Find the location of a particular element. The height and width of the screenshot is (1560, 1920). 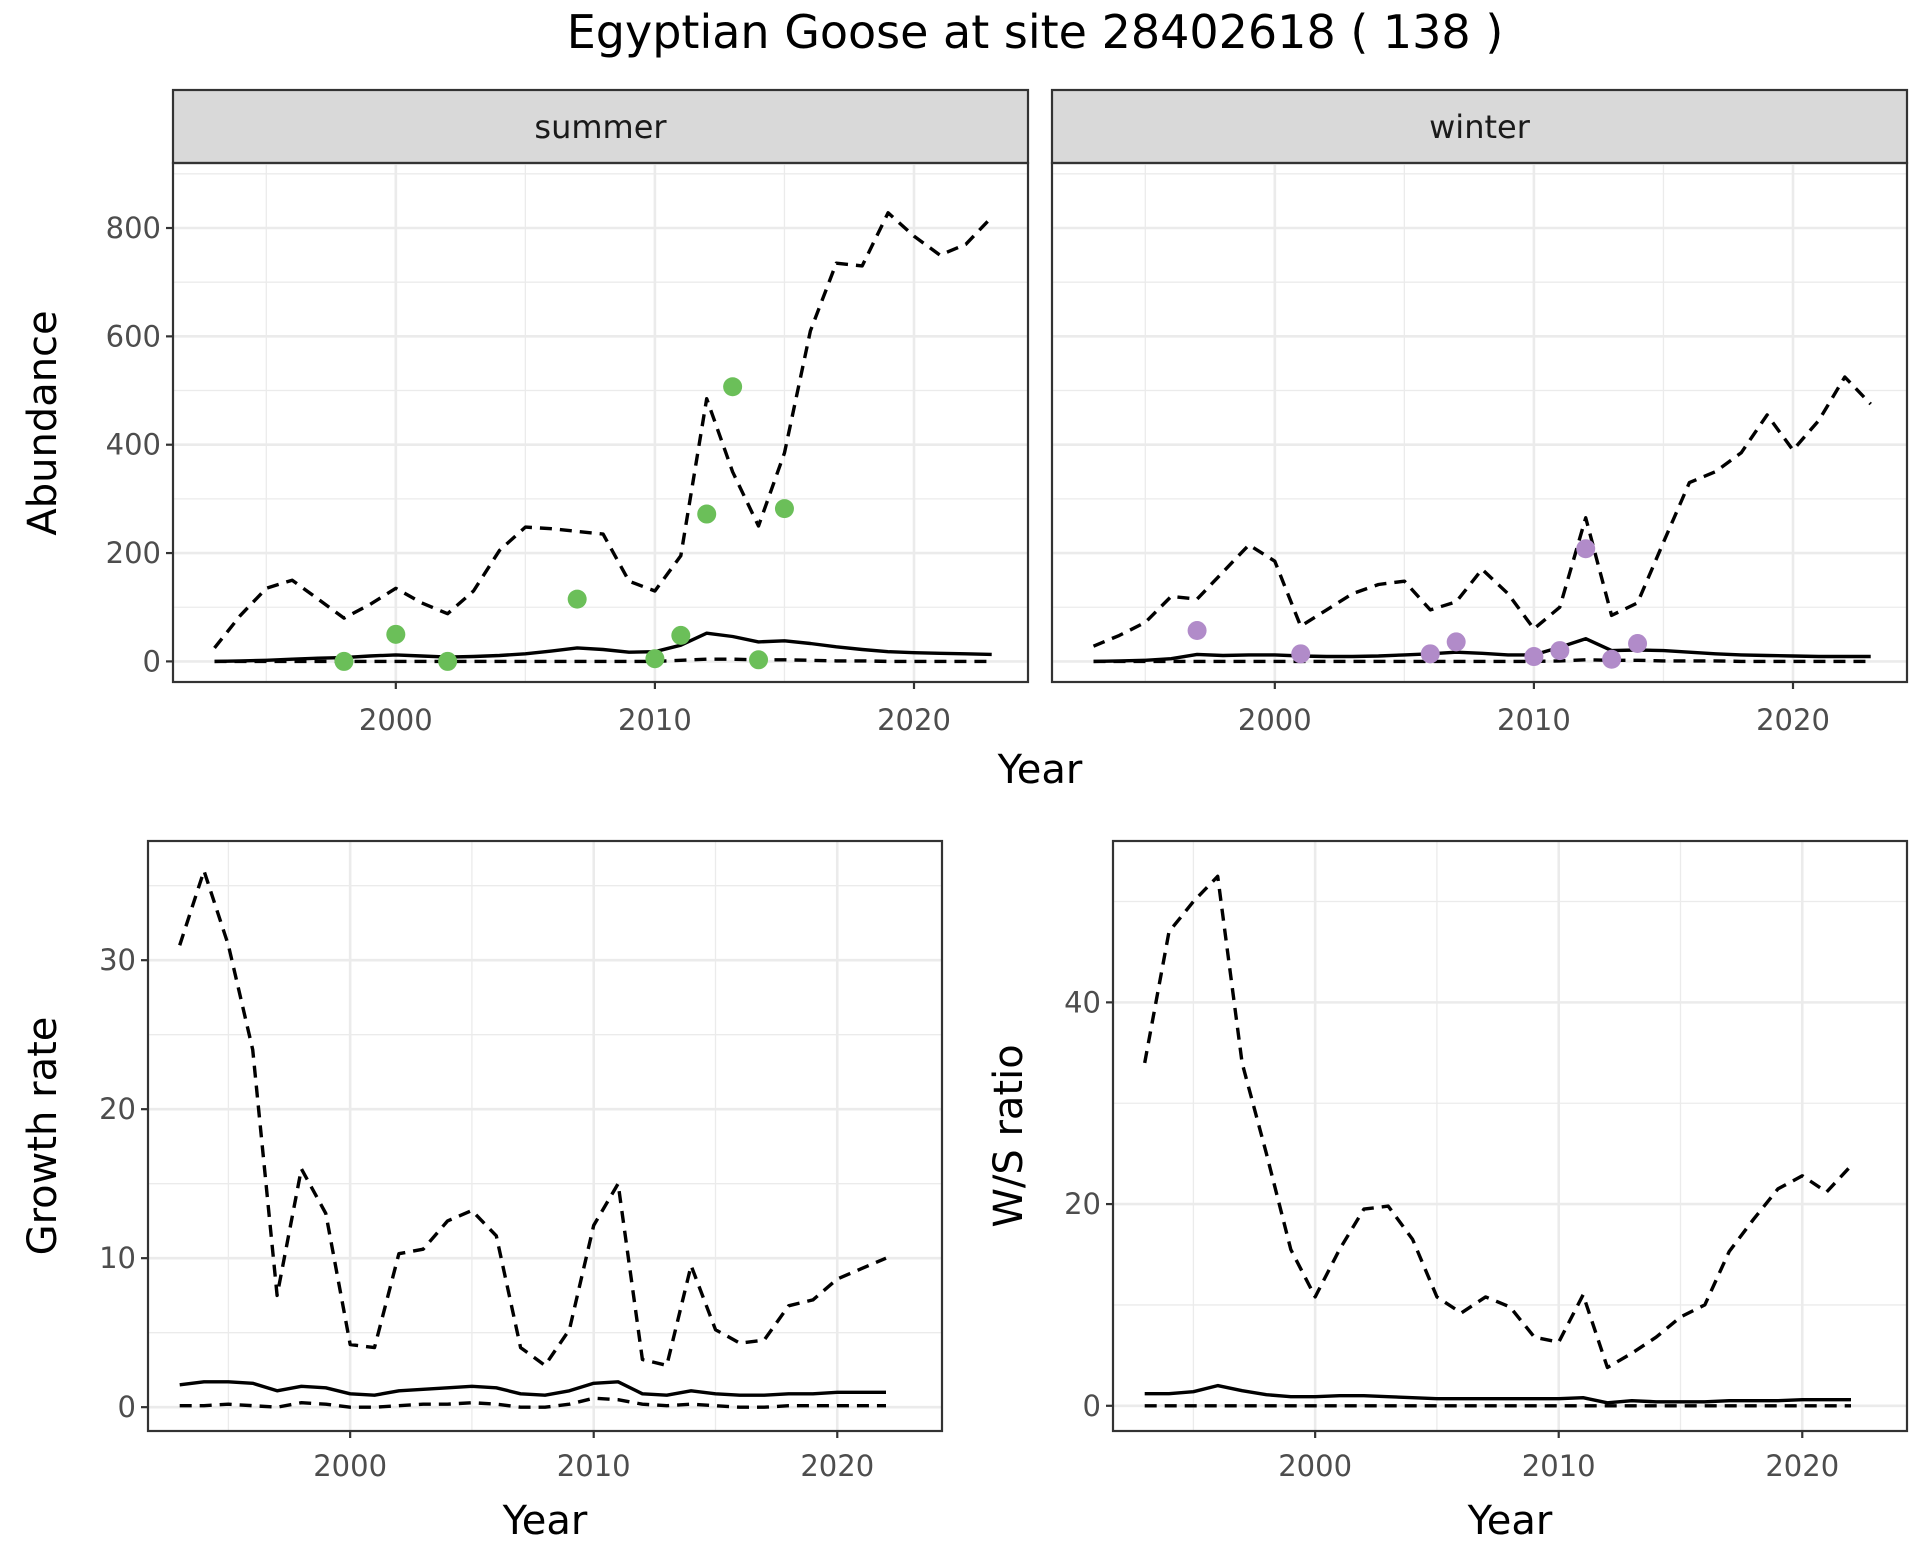

abundance-x-axis-title: Year is located at coordinates (1040, 770).